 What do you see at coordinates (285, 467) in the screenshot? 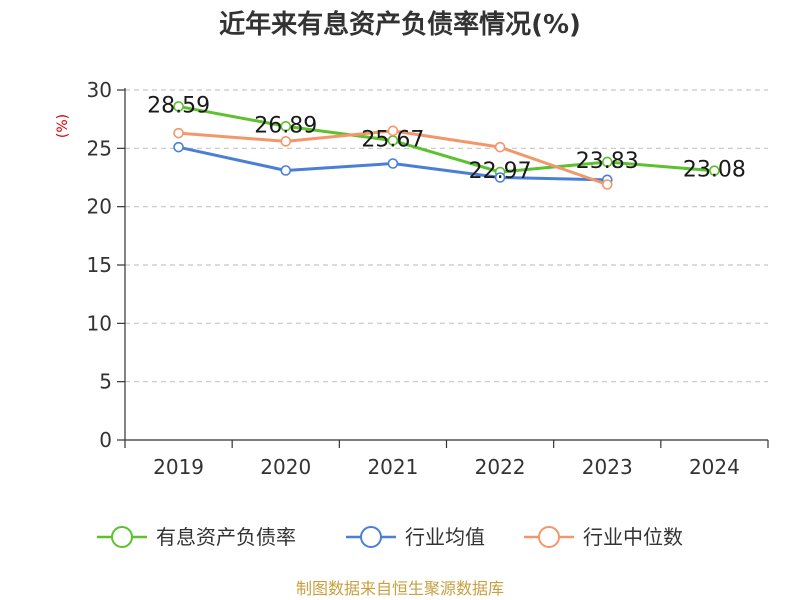
I see `x-tick-label: 2020` at bounding box center [285, 467].